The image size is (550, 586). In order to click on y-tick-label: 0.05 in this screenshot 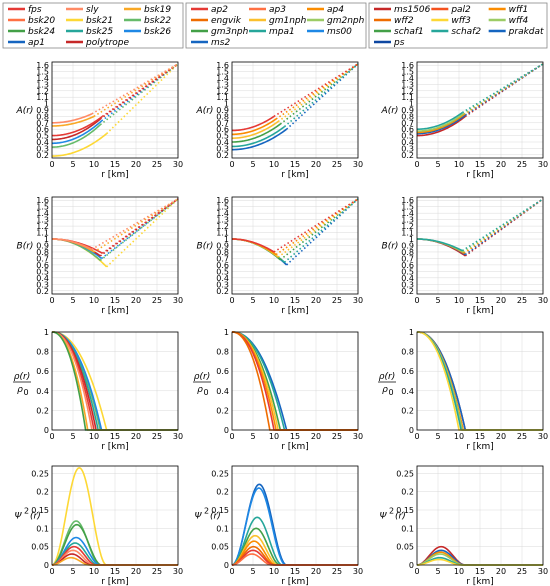, I will do `click(40, 547)`.